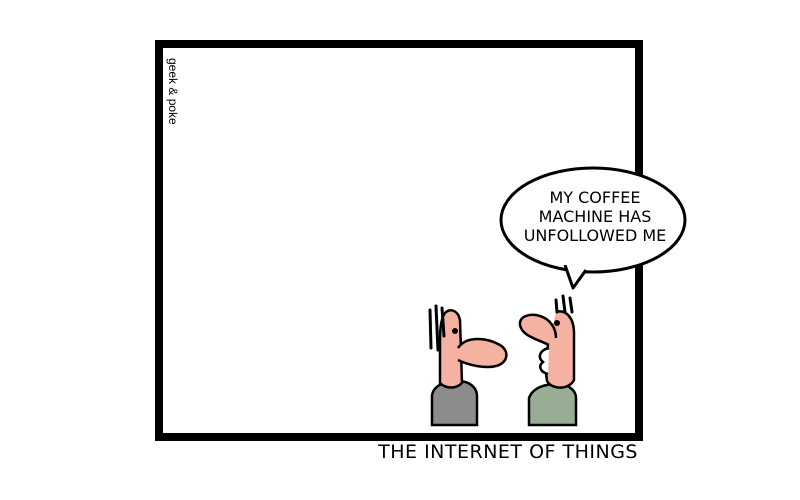 Image resolution: width=800 pixels, height=500 pixels. I want to click on speech-bubble-text: MY COFFEE MACHINE HAS UNFOLLOWED ME, so click(595, 216).